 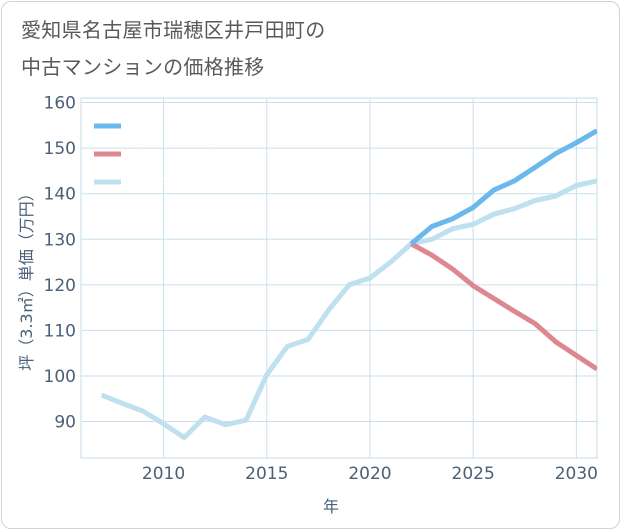 What do you see at coordinates (60, 149) in the screenshot?
I see `y-tick-label: 150` at bounding box center [60, 149].